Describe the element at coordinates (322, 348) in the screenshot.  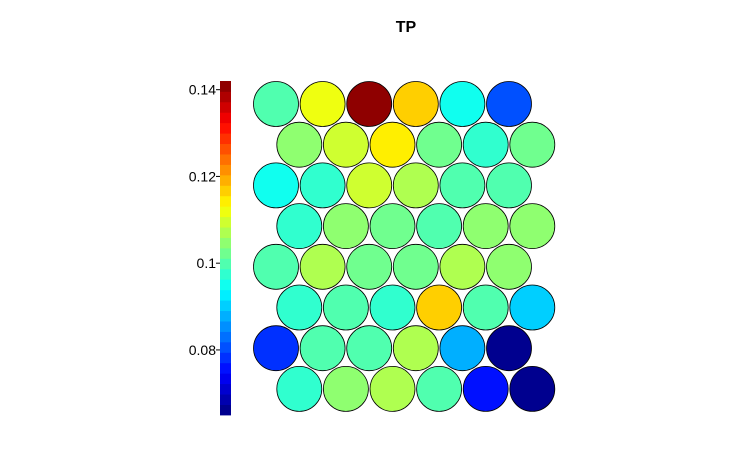
I see `hex-cell-r6-c1` at that location.